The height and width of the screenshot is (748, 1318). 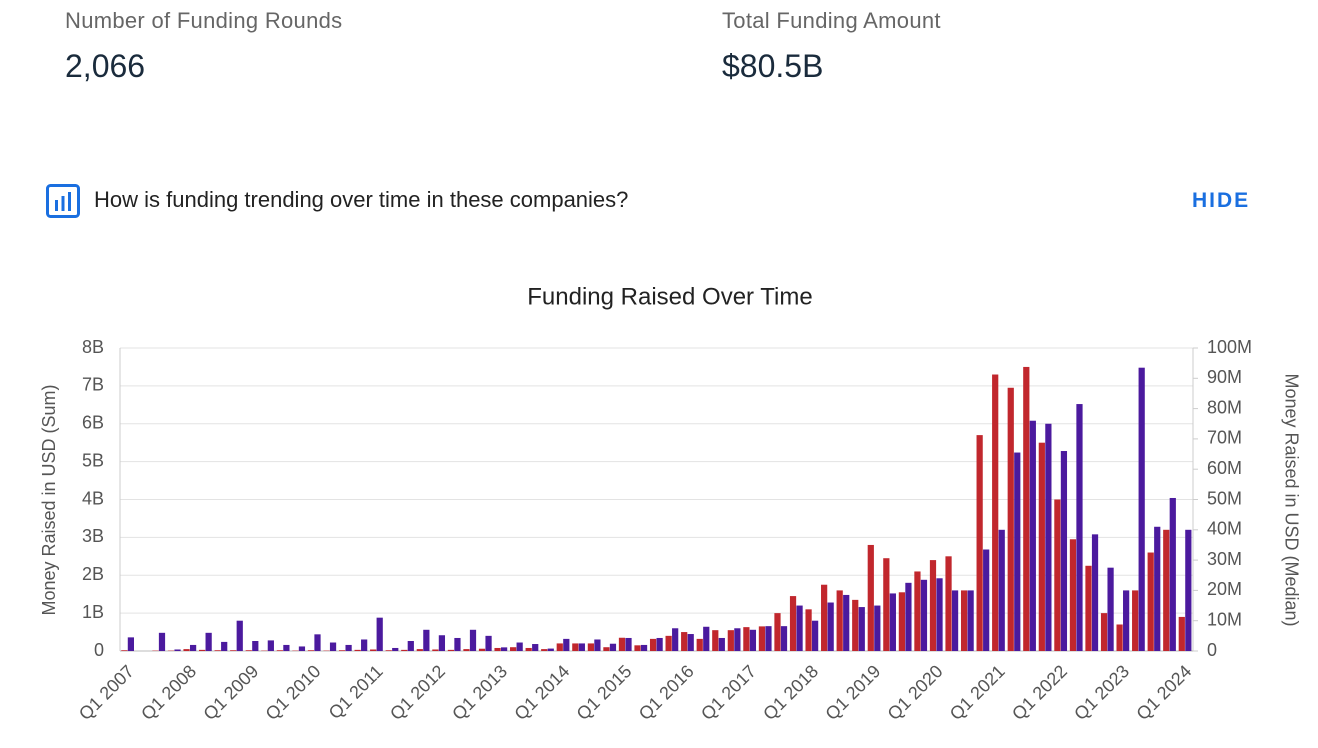 What do you see at coordinates (1224, 377) in the screenshot?
I see `y2-tick-label: 90M` at bounding box center [1224, 377].